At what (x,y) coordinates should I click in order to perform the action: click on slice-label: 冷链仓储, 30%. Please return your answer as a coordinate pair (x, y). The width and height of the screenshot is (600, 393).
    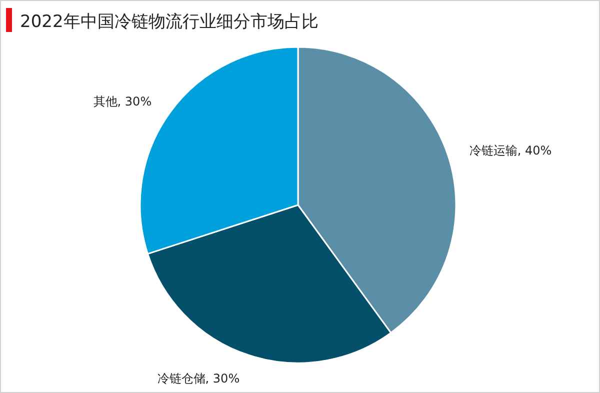
    Looking at the image, I should click on (198, 378).